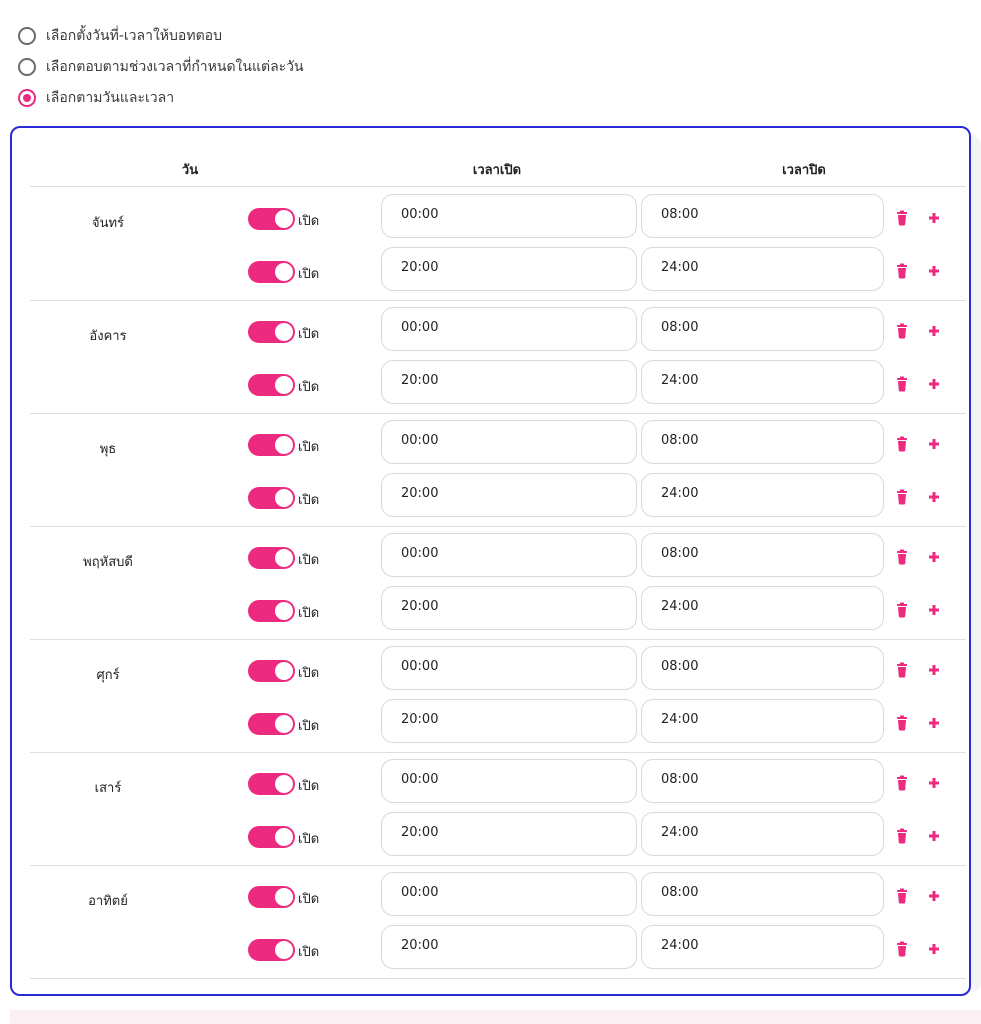 The width and height of the screenshot is (981, 1024). I want to click on day-name: พฤหัสบดี, so click(108, 562).